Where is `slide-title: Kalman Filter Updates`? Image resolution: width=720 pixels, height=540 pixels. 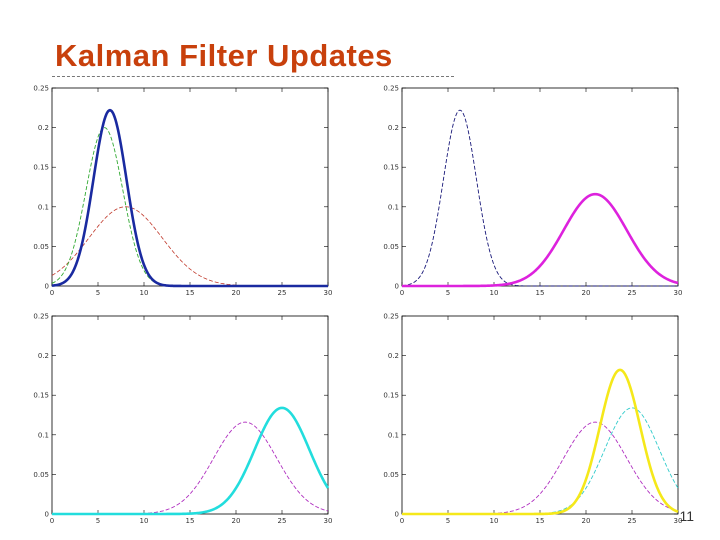 slide-title: Kalman Filter Updates is located at coordinates (224, 55).